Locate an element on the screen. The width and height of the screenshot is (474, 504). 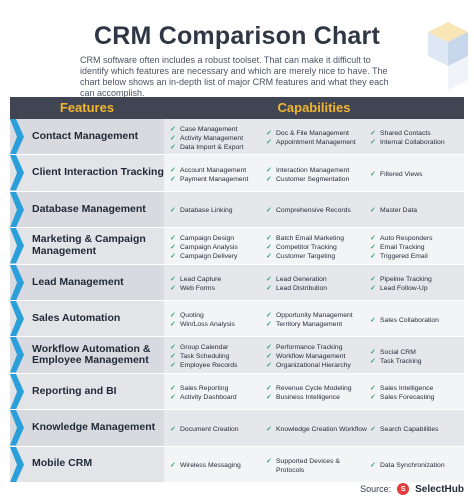
capability-label: Auto Responders is located at coordinates (406, 238).